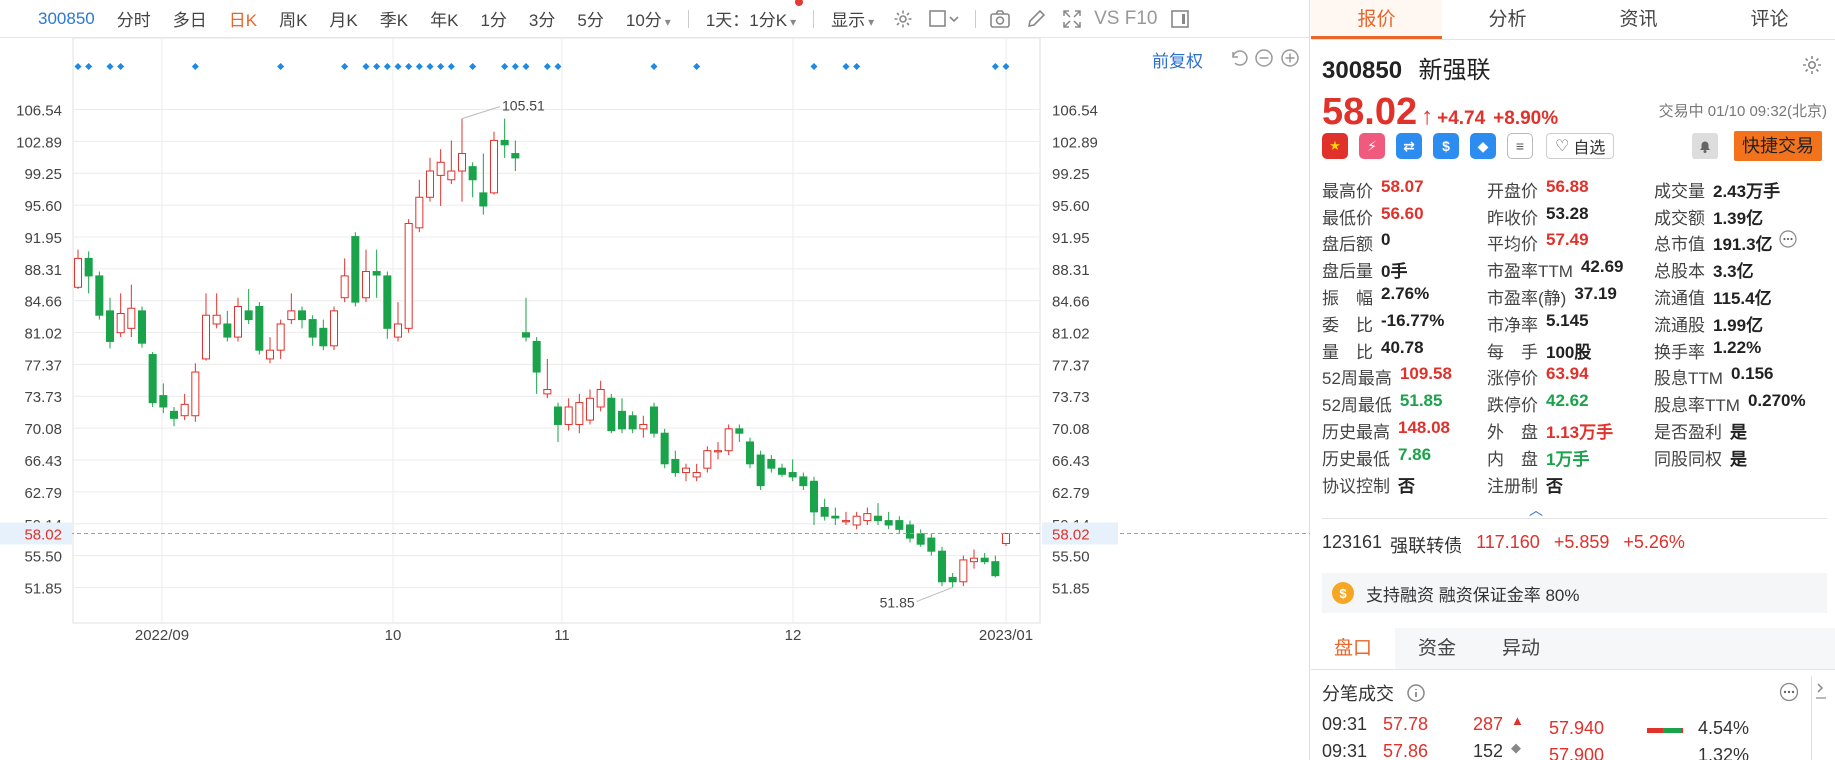 This screenshot has width=1835, height=760. Describe the element at coordinates (1507, 19) in the screenshot. I see `tab-analysis: 分析` at that location.